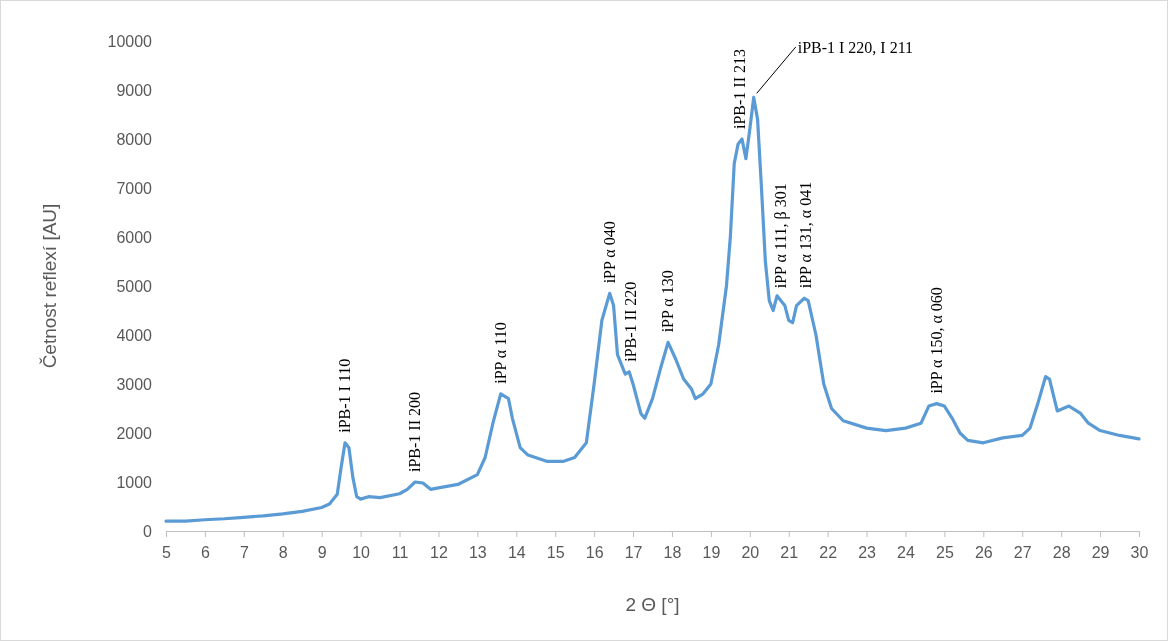  Describe the element at coordinates (134, 188) in the screenshot. I see `y-tick-label: 7000` at that location.